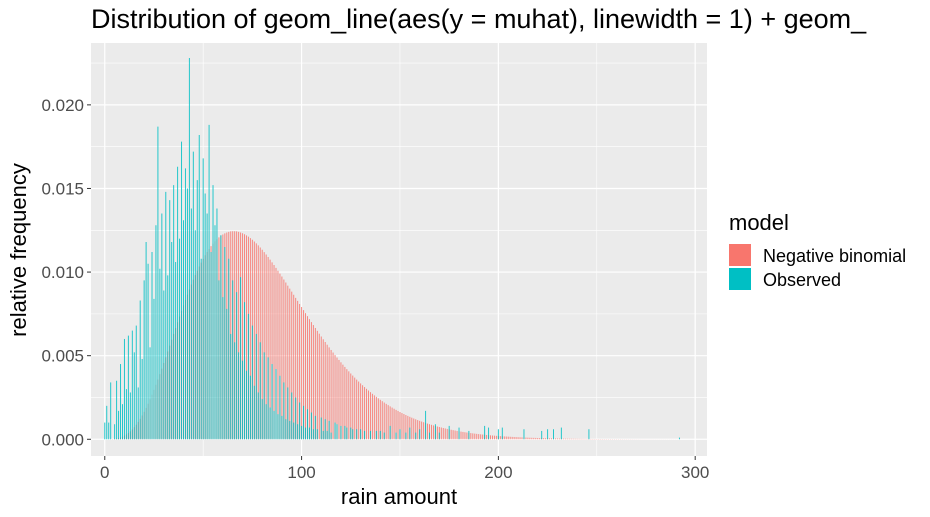 The height and width of the screenshot is (517, 930). What do you see at coordinates (62, 272) in the screenshot?
I see `y-tick-label: 0.010` at bounding box center [62, 272].